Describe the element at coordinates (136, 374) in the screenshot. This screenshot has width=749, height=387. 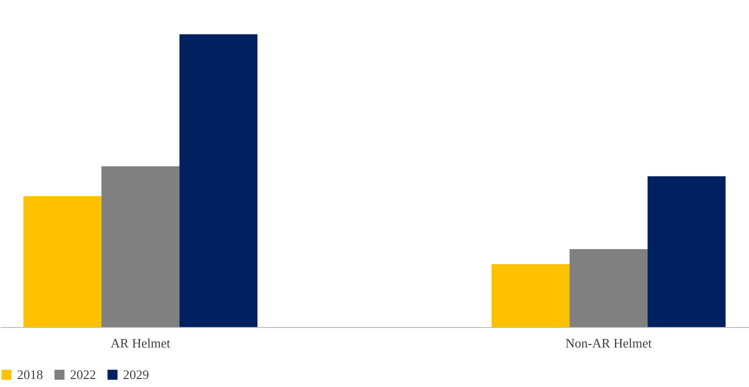
I see `legend-label: 2029` at that location.